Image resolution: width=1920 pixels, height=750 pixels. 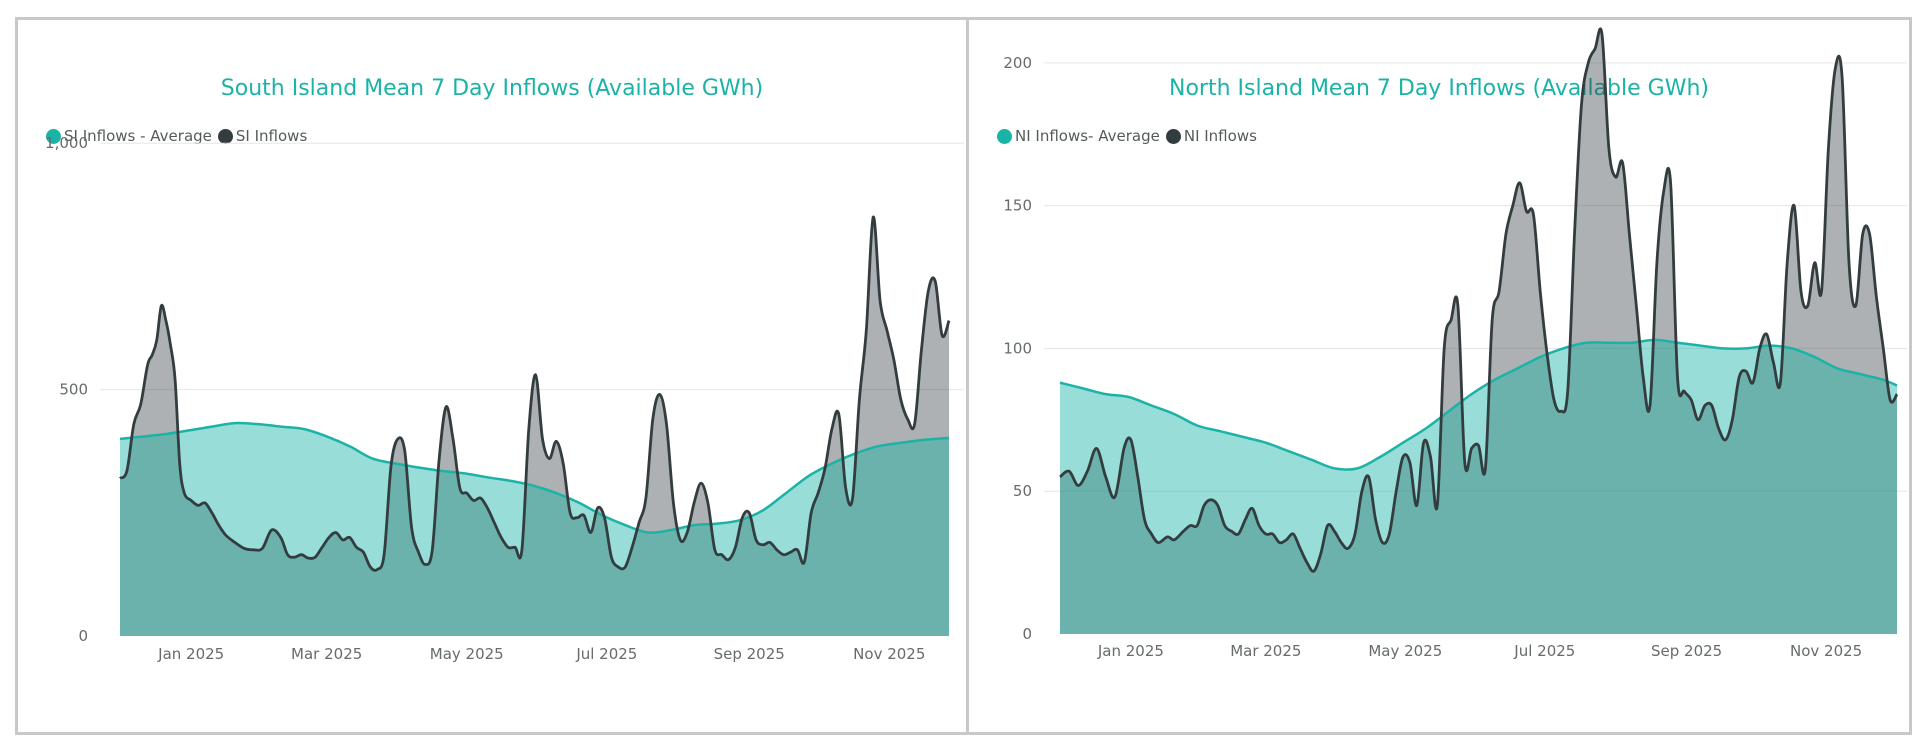 I want to click on y-tick-label: 200, so click(x=1017, y=63).